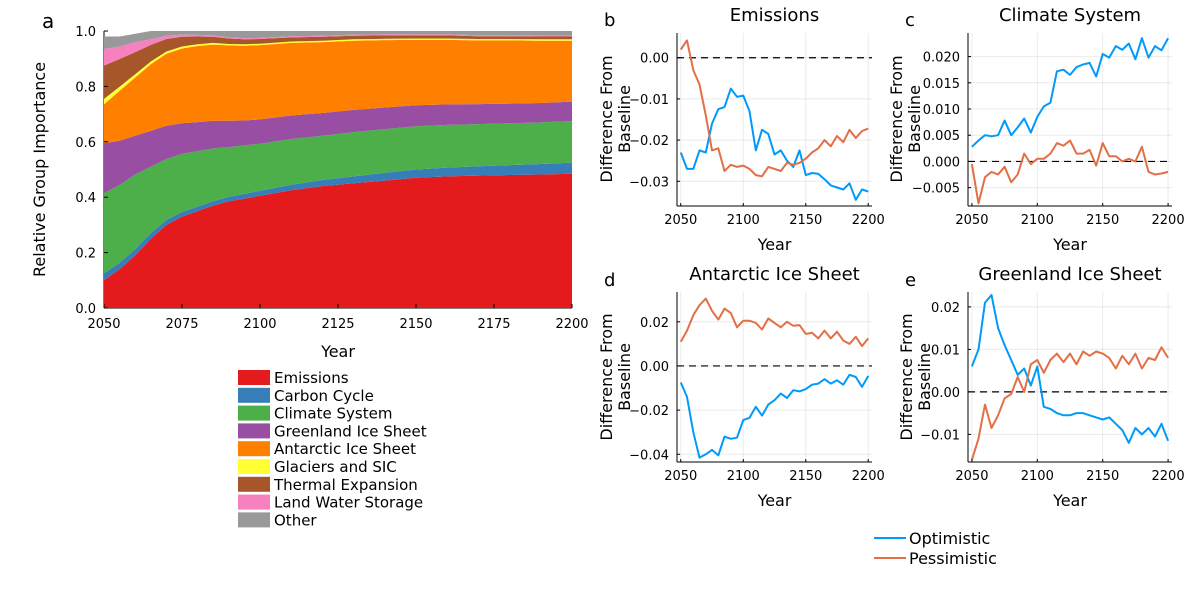 Image resolution: width=1200 pixels, height=600 pixels. I want to click on area-other, so click(338, 40).